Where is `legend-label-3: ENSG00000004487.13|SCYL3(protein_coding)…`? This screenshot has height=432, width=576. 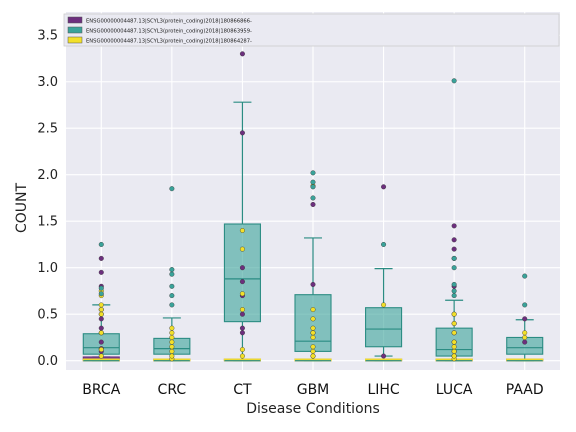 legend-label-3: ENSG00000004487.13|SCYL3(protein_coding)… is located at coordinates (169, 42).